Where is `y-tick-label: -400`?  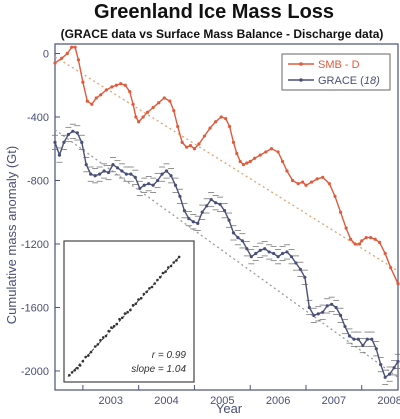 y-tick-label: -400 is located at coordinates (38, 118).